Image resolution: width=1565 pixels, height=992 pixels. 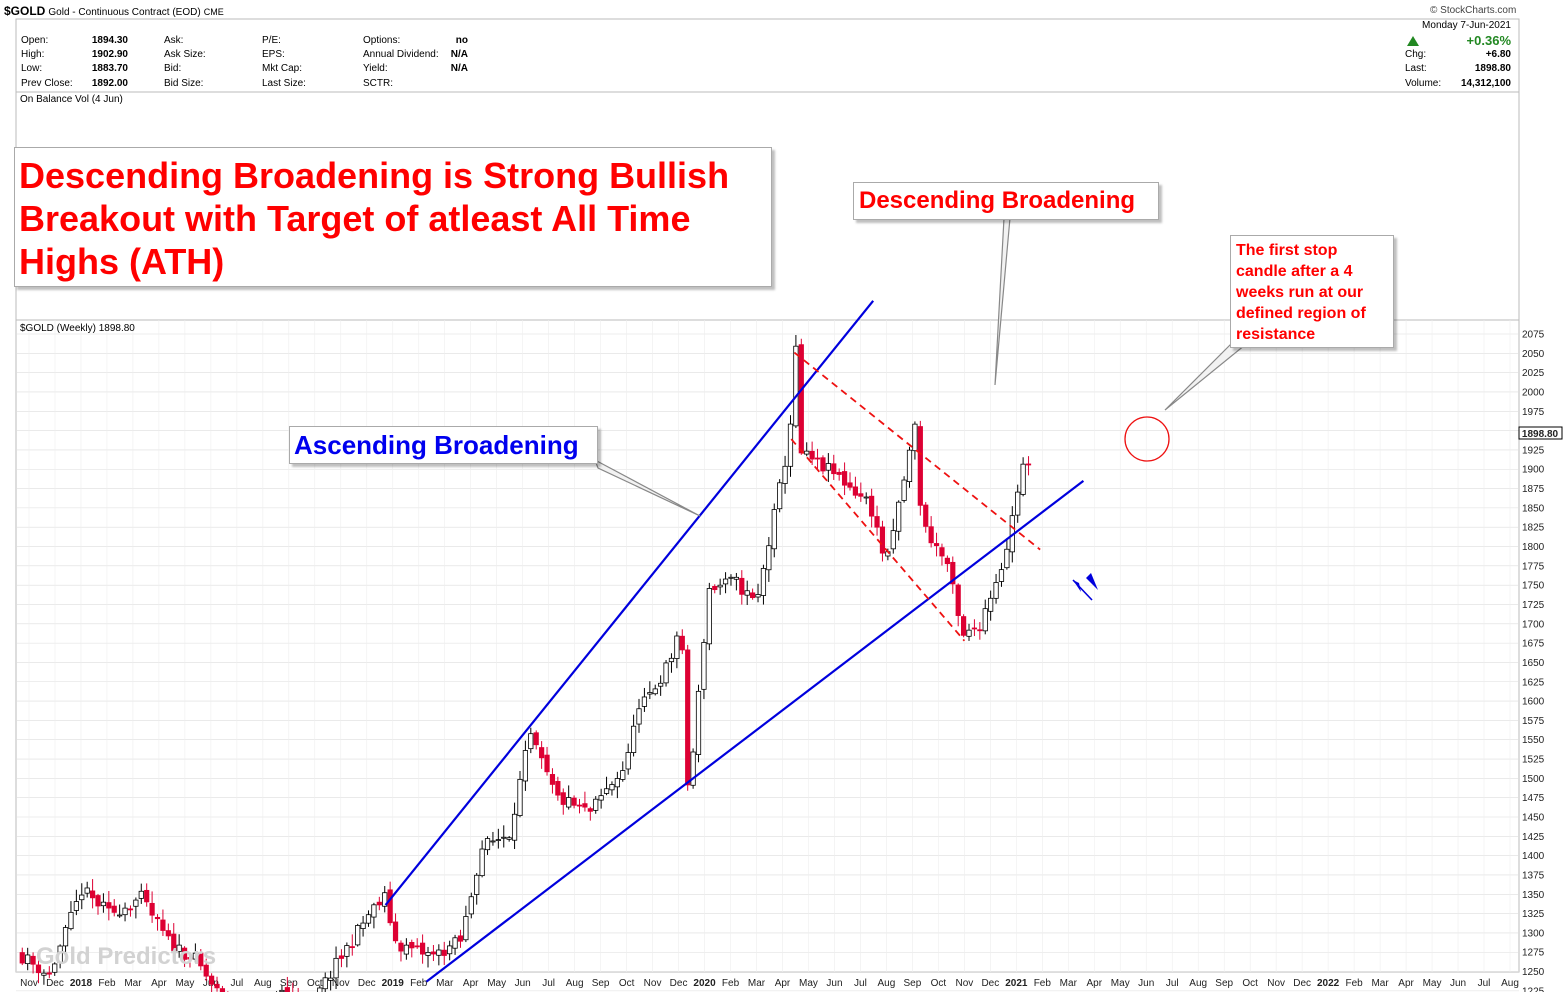 What do you see at coordinates (378, 83) in the screenshot?
I see `sctr-label: SCTR:` at bounding box center [378, 83].